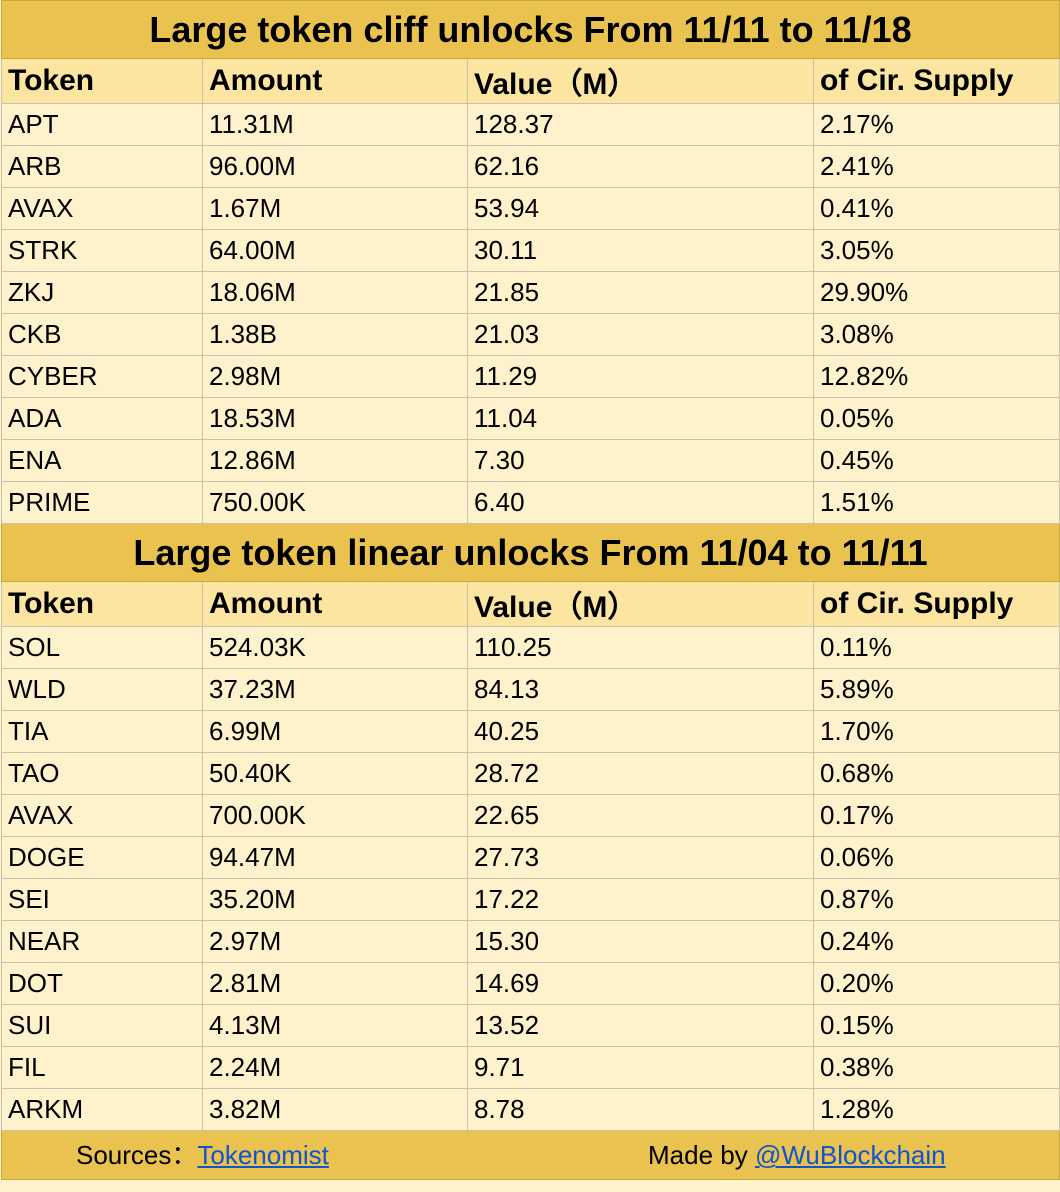 Image resolution: width=1060 pixels, height=1192 pixels. Describe the element at coordinates (335, 1109) in the screenshot. I see `cell-amount: 3.82M` at that location.